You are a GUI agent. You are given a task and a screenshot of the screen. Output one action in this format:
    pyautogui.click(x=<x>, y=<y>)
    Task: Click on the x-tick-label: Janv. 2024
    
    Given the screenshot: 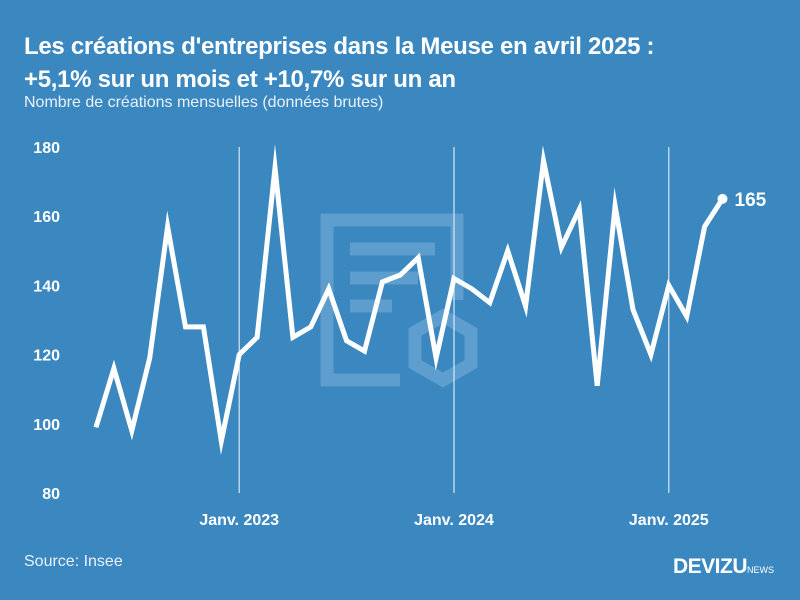 What is the action you would take?
    pyautogui.click(x=454, y=520)
    